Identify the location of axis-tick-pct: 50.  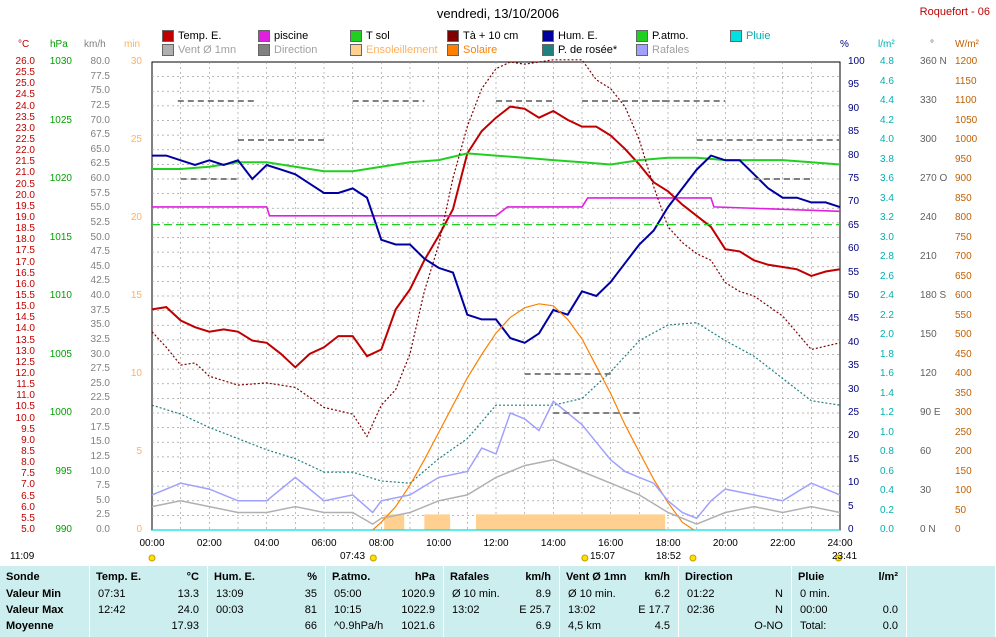
(854, 295).